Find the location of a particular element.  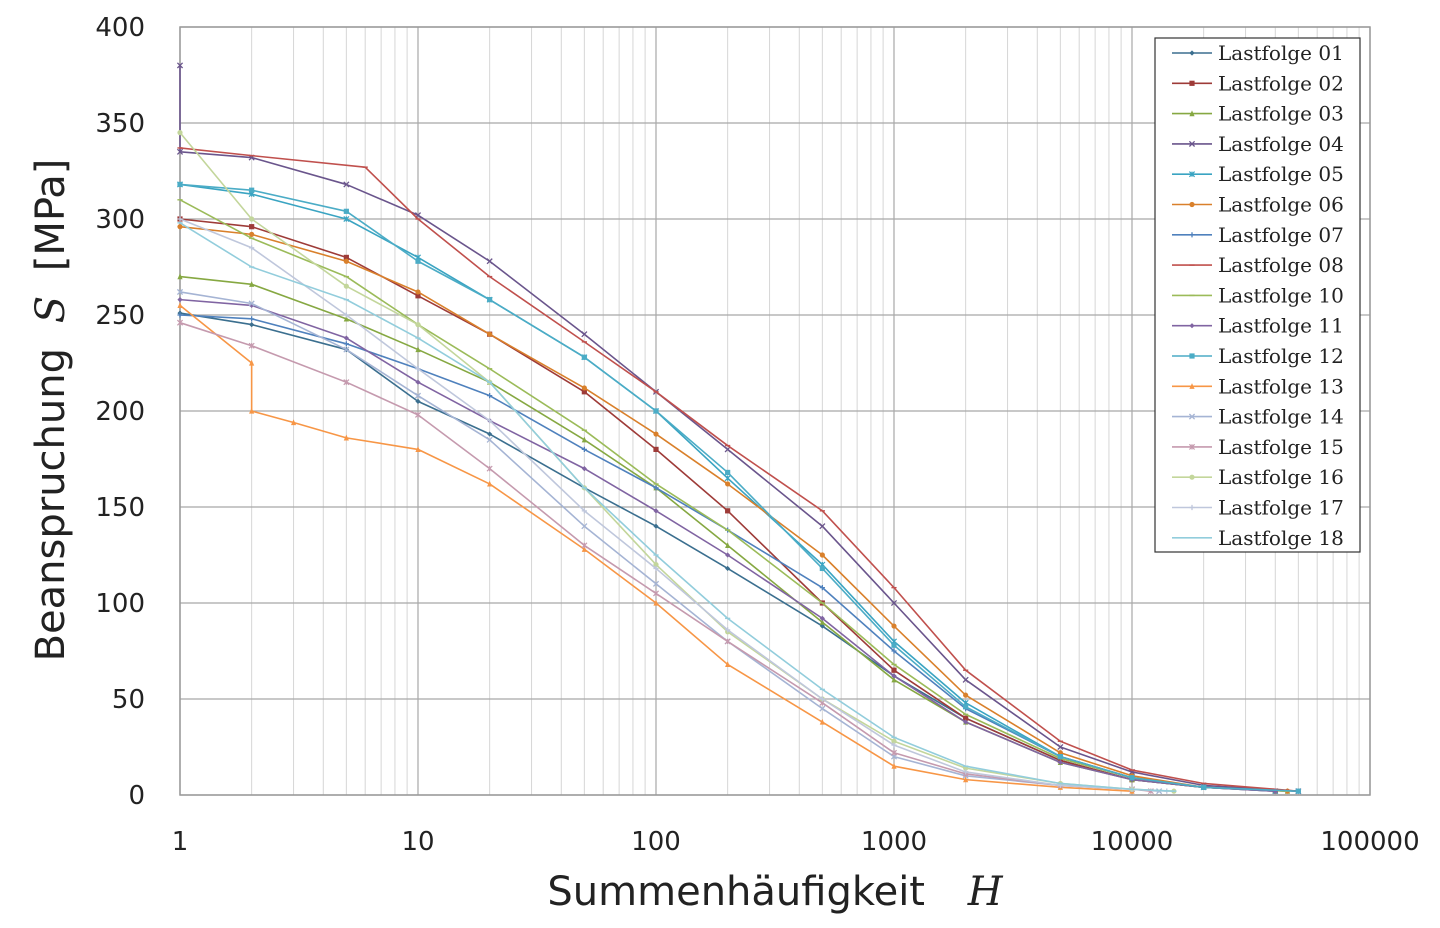

legend-item: Lastfolge 06 is located at coordinates (1258, 205).